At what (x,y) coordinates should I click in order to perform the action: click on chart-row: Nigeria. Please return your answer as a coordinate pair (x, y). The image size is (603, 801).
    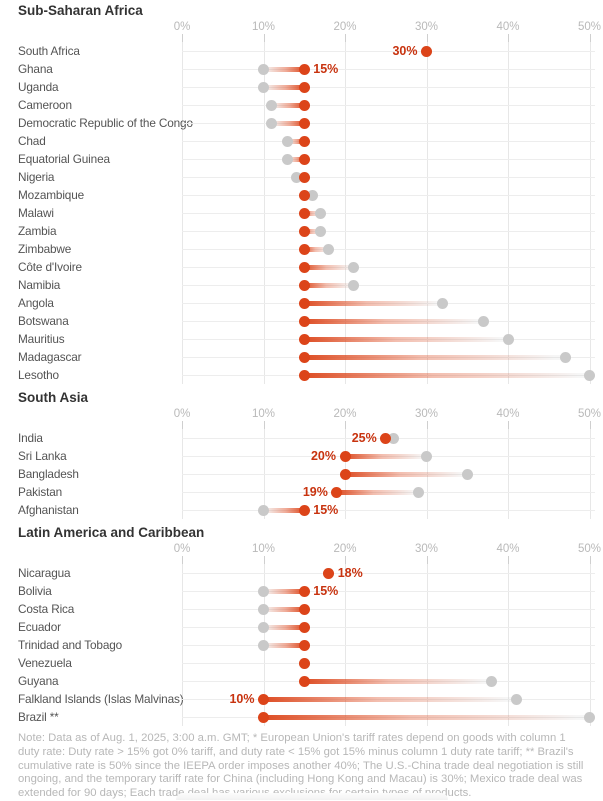
    Looking at the image, I should click on (310, 177).